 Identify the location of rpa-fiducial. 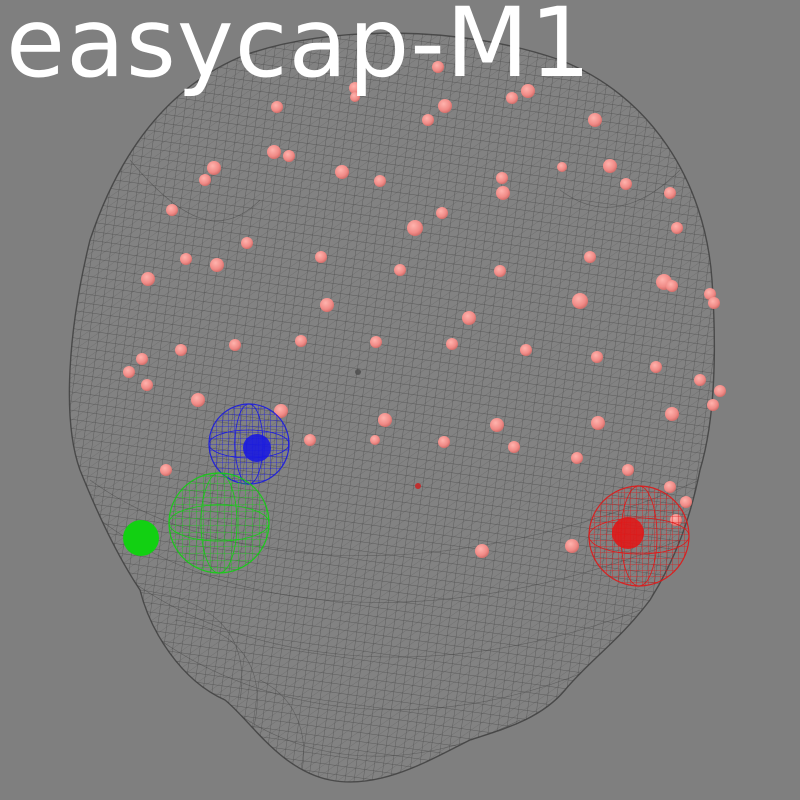
(639, 536).